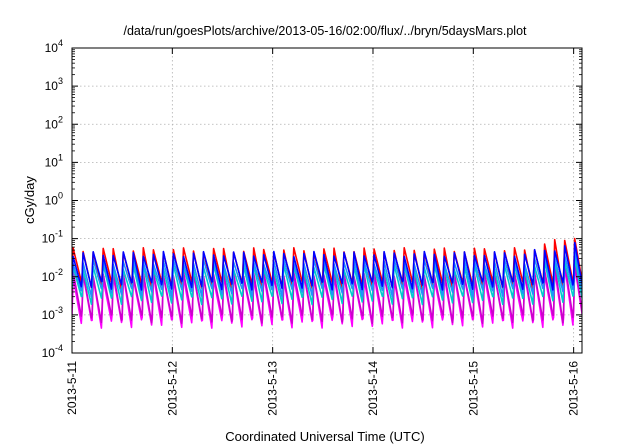 This screenshot has height=448, width=640. What do you see at coordinates (52, 275) in the screenshot?
I see `y-tick-label: 10⁻²` at bounding box center [52, 275].